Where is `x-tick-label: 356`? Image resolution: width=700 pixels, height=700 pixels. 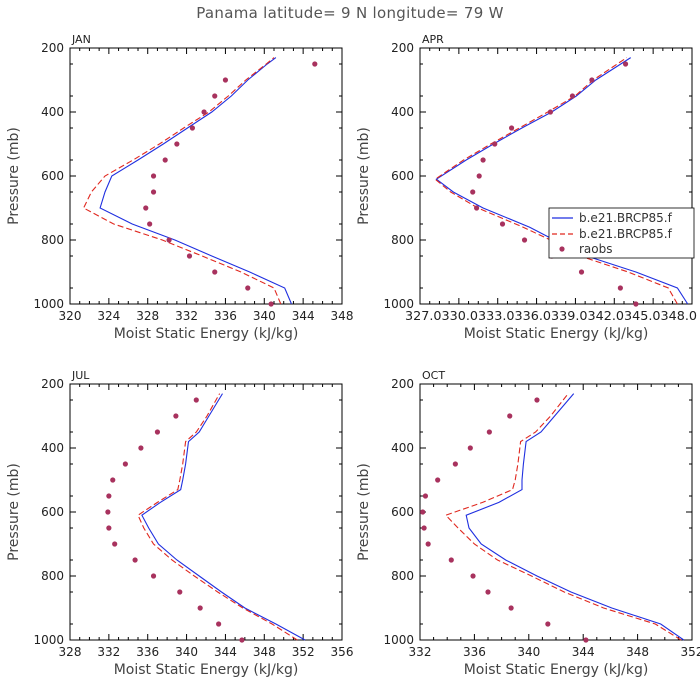
x-tick-label: 356 is located at coordinates (342, 652).